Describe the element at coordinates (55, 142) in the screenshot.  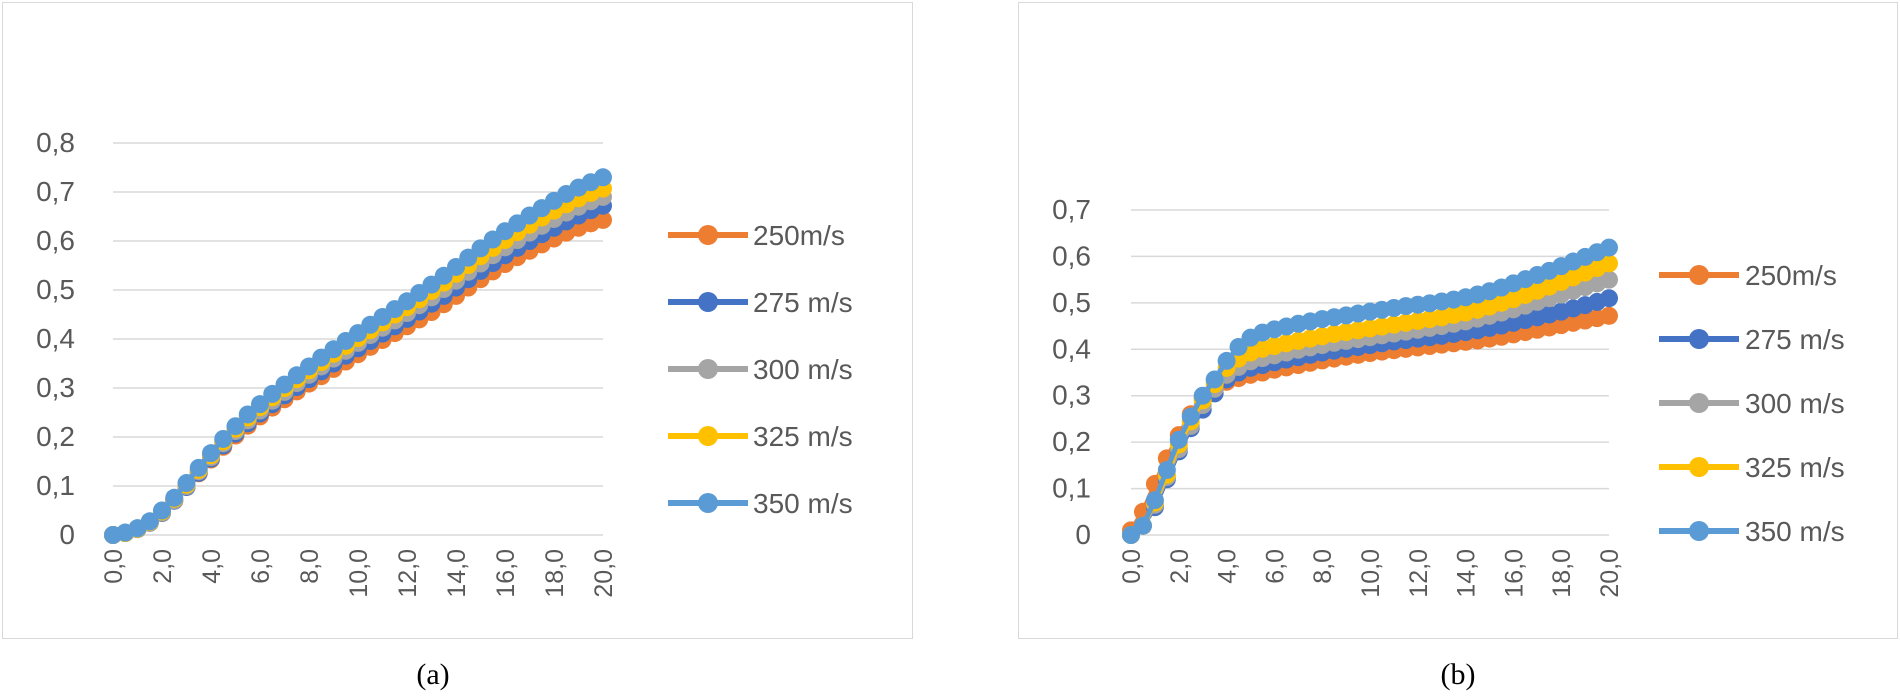
I see `y-tick-label: 0,8` at that location.